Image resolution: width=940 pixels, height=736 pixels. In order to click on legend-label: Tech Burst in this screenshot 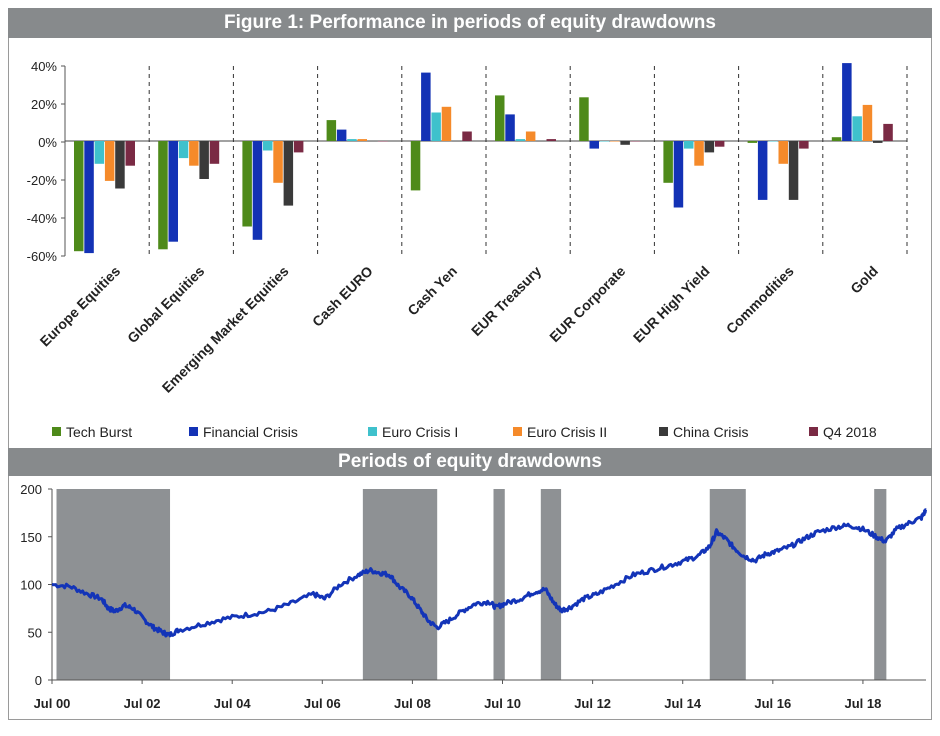, I will do `click(99, 432)`.